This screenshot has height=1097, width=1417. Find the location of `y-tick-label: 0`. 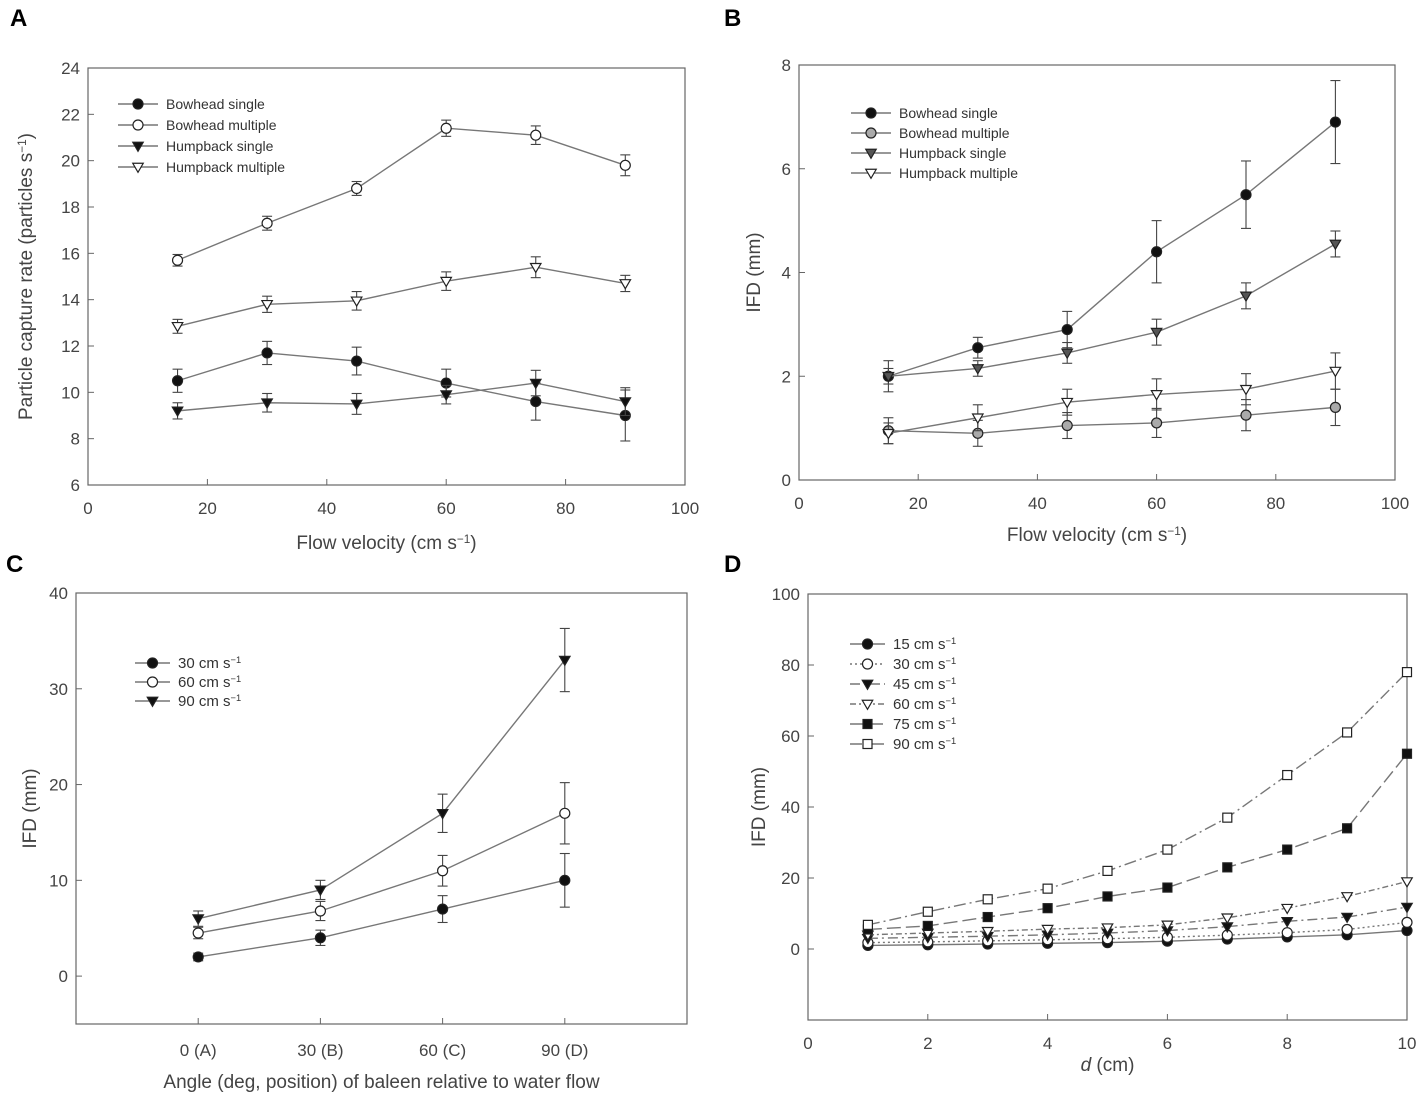

y-tick-label: 0 is located at coordinates (795, 949).